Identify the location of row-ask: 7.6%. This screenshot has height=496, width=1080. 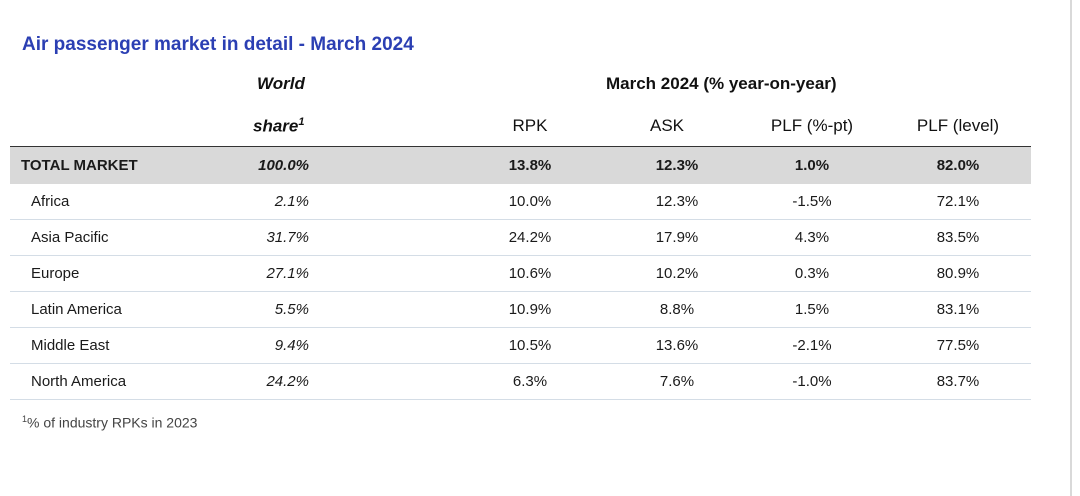
(677, 381).